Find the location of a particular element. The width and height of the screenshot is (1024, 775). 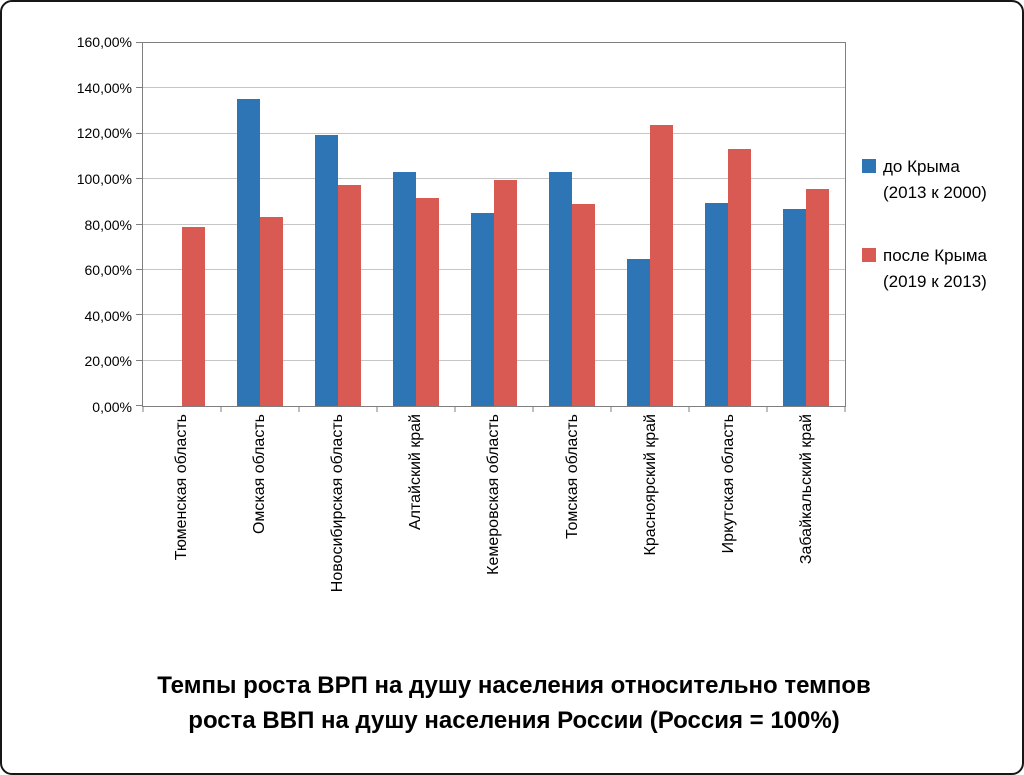

x-axis-category-label: Кемеровская область is located at coordinates (494, 494).